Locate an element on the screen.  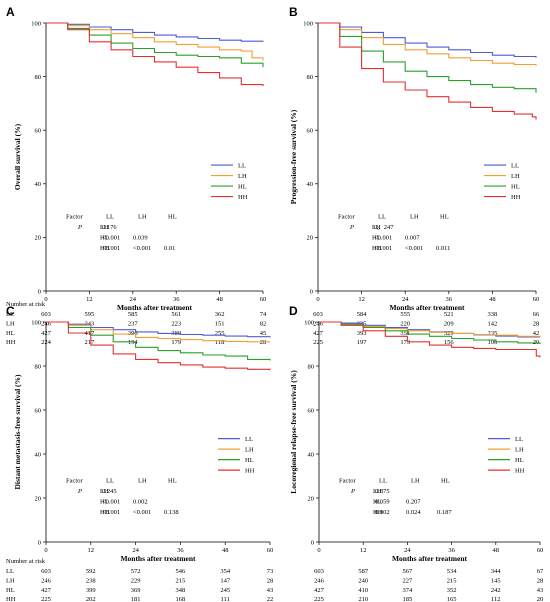
panel-letter: A is located at coordinates (10, 12).